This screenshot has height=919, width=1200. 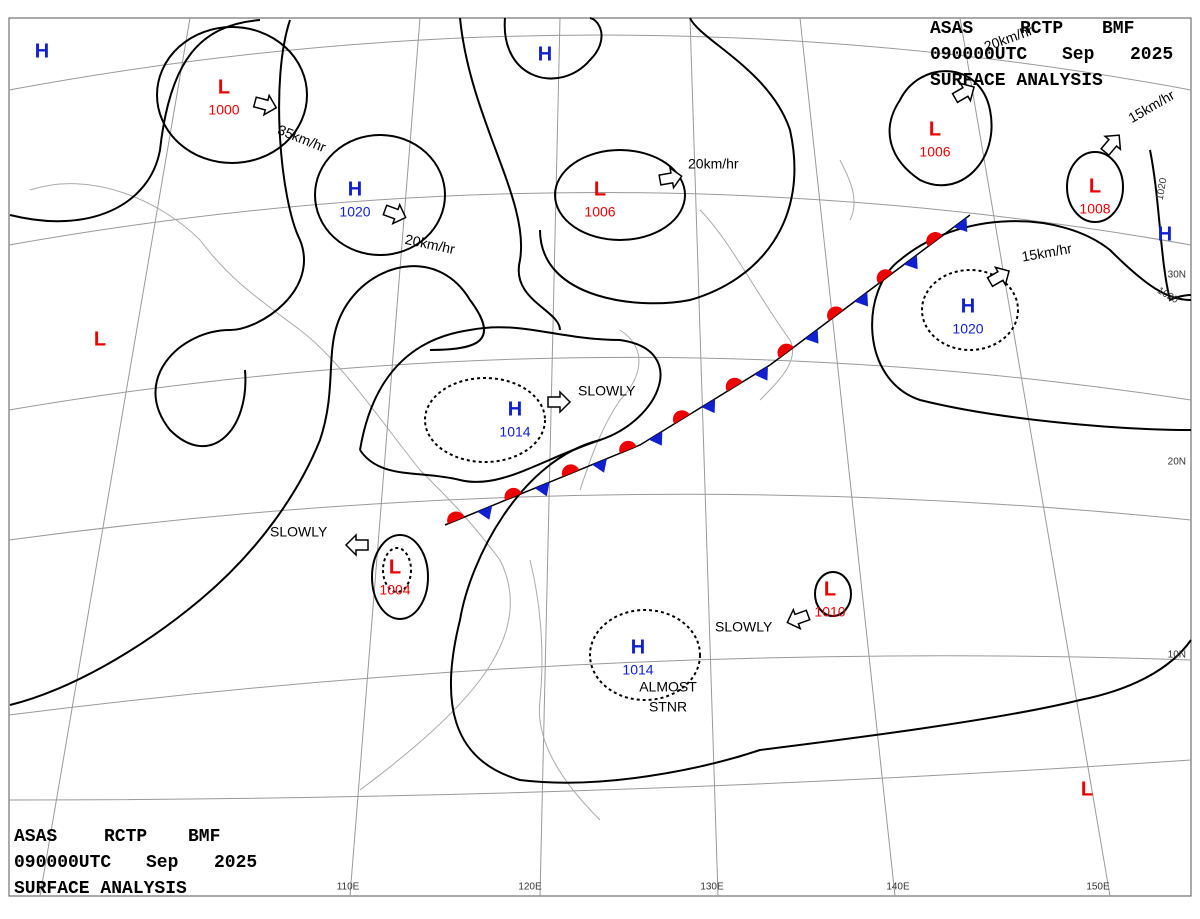 What do you see at coordinates (348, 887) in the screenshot?
I see `longitude-label: 110E` at bounding box center [348, 887].